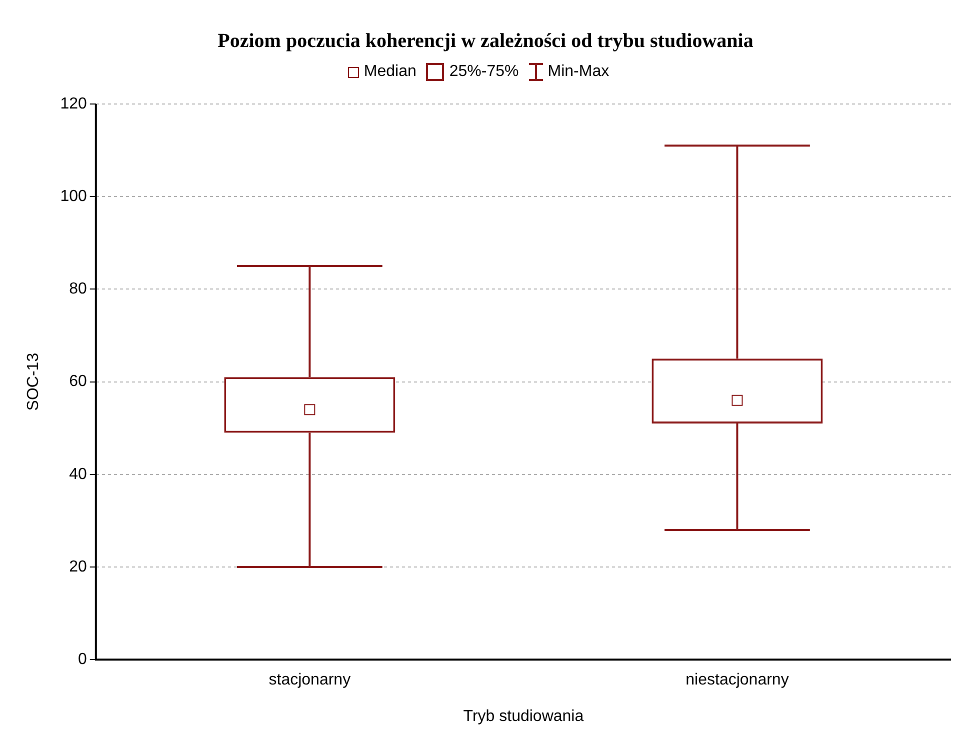 The image size is (957, 734). Describe the element at coordinates (390, 72) in the screenshot. I see `text: Median` at that location.